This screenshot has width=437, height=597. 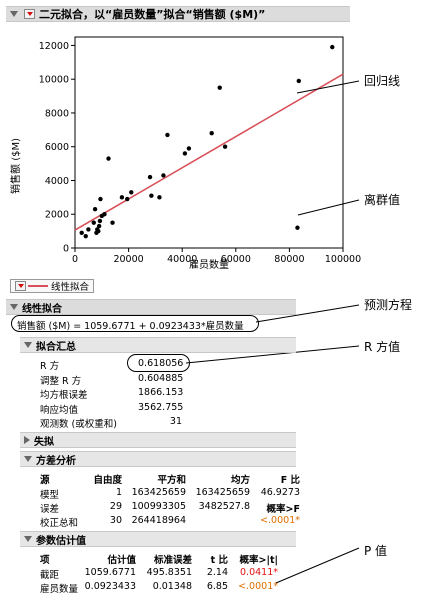 I want to click on params-p: <.0001*, so click(x=258, y=586).